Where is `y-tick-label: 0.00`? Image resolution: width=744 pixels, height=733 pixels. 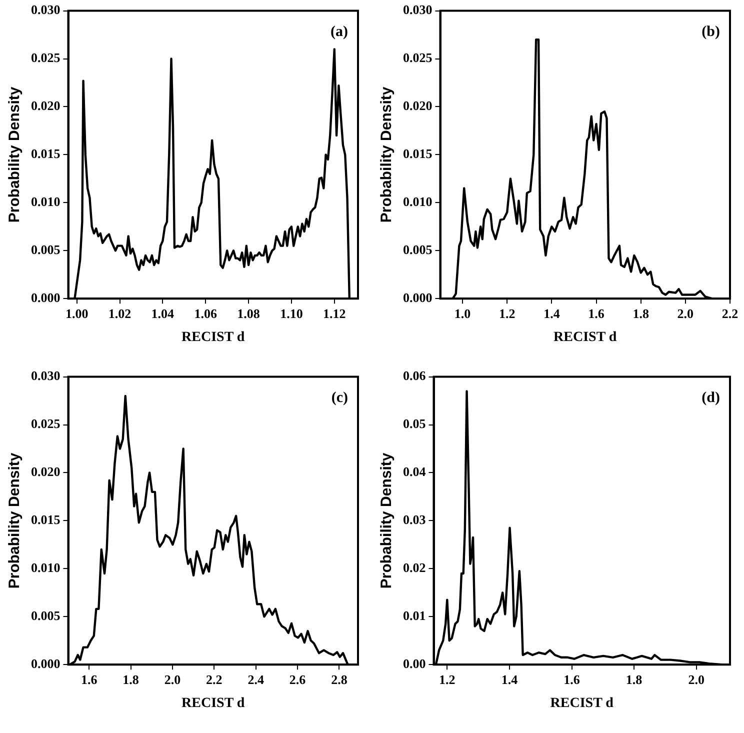 y-tick-label: 0.00 is located at coordinates (414, 663).